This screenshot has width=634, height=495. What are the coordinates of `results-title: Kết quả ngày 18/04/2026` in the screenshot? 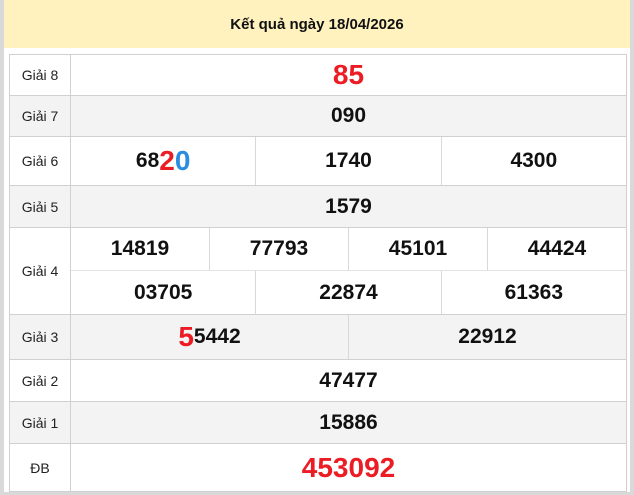 It's located at (317, 24).